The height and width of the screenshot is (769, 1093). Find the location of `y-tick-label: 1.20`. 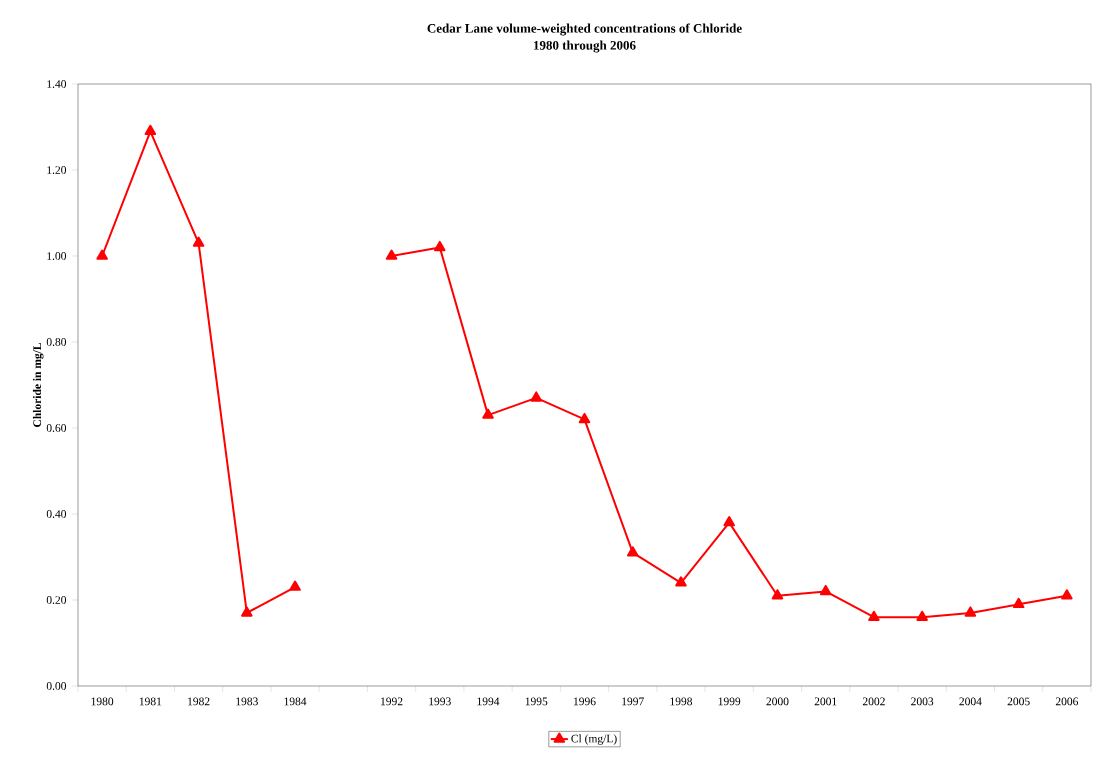

y-tick-label: 1.20 is located at coordinates (57, 170).